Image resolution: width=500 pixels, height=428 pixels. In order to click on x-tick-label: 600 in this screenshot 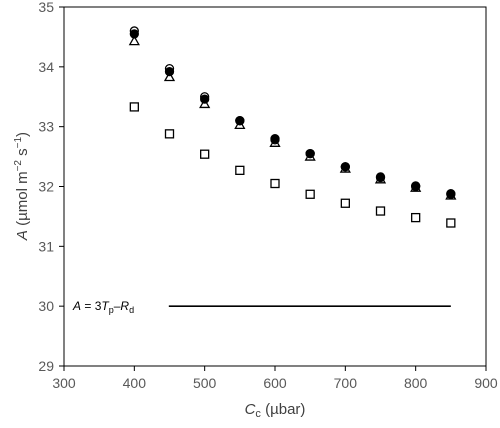, I will do `click(275, 383)`.